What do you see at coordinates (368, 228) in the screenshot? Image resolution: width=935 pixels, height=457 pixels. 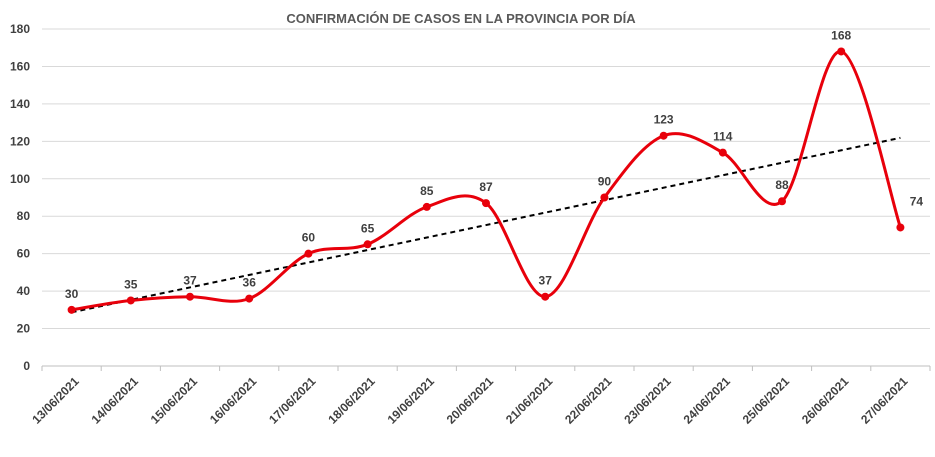 I see `data-label: 65` at bounding box center [368, 228].